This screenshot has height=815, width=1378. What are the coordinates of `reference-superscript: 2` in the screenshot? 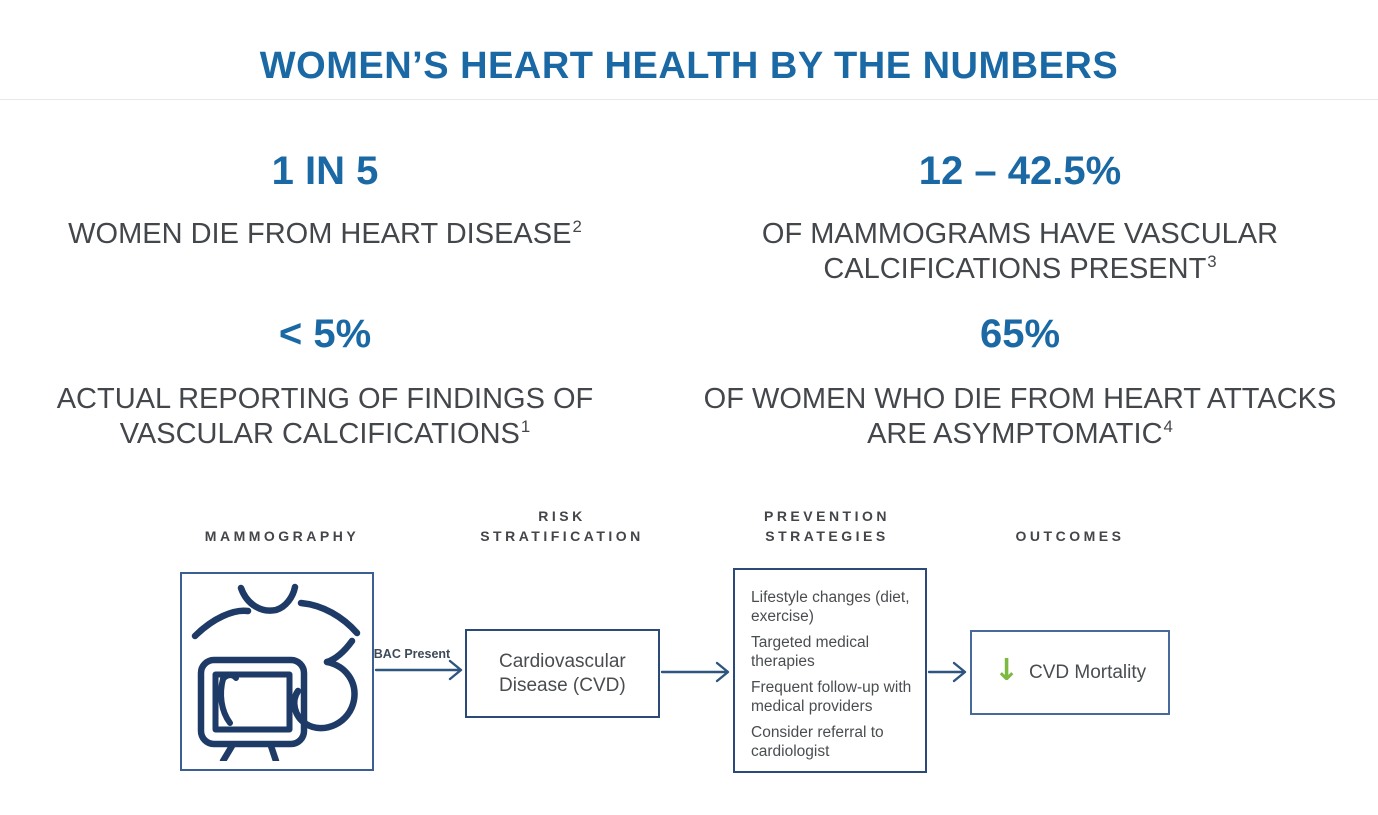 It's located at (577, 227).